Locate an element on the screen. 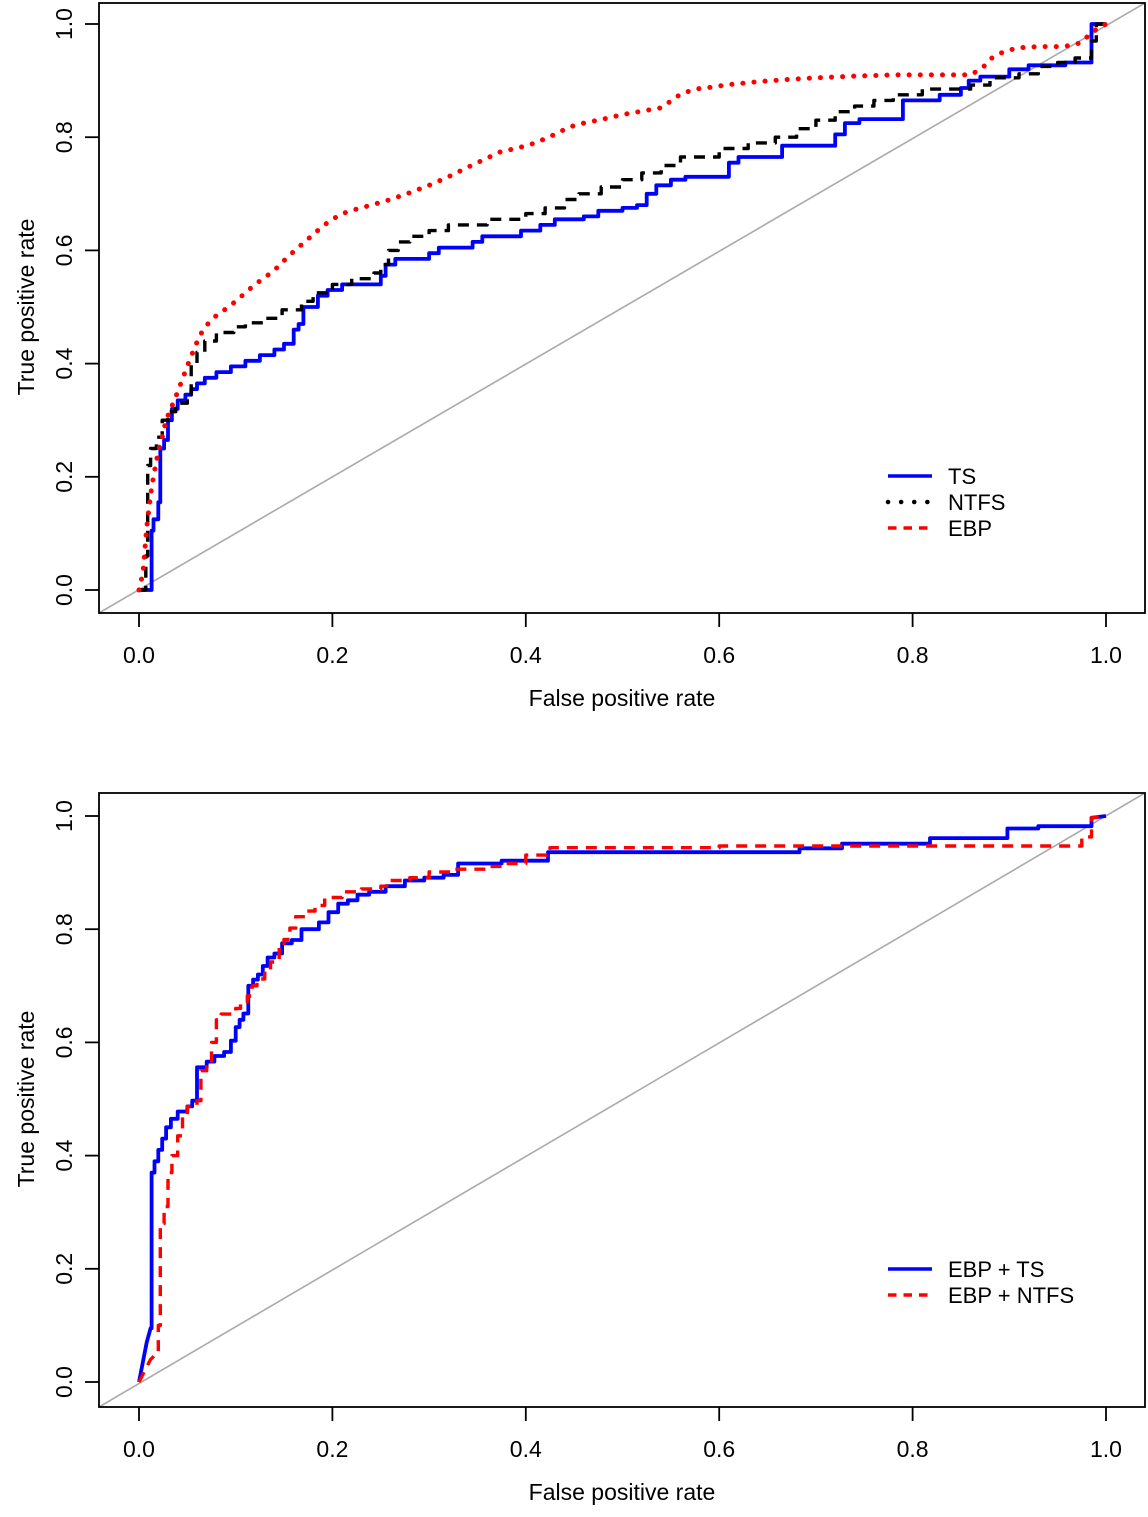 Image resolution: width=1148 pixels, height=1517 pixels. legend-label: EBP + TS is located at coordinates (996, 1269).